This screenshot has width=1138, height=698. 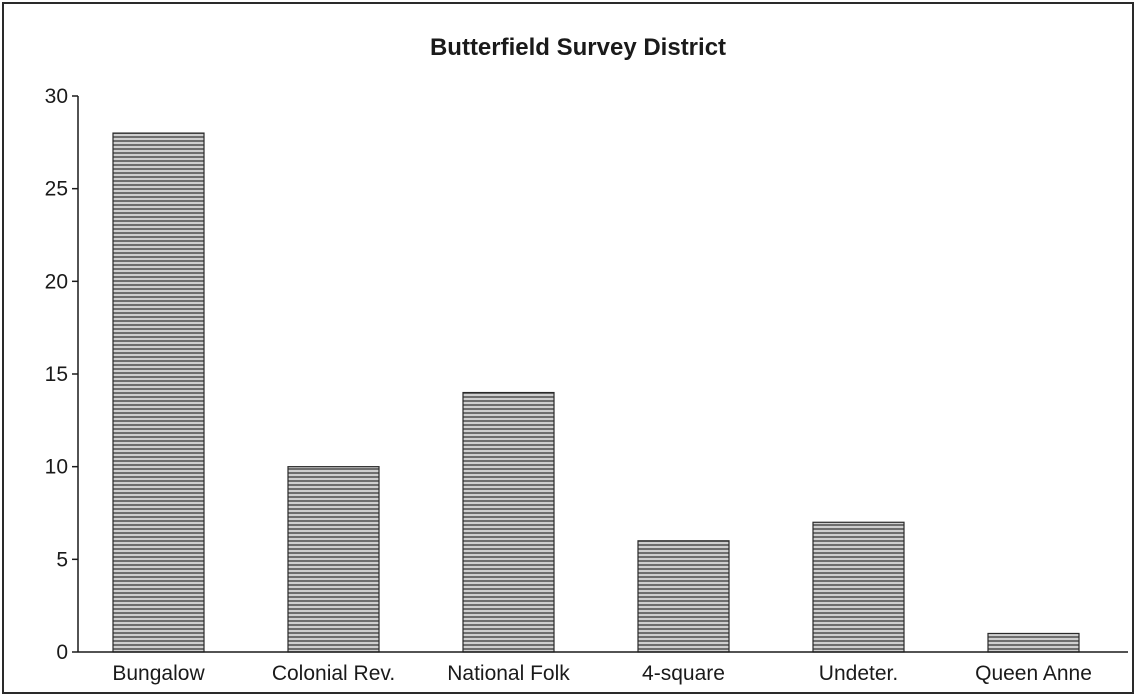 What do you see at coordinates (56, 96) in the screenshot?
I see `y-tick-label: 30` at bounding box center [56, 96].